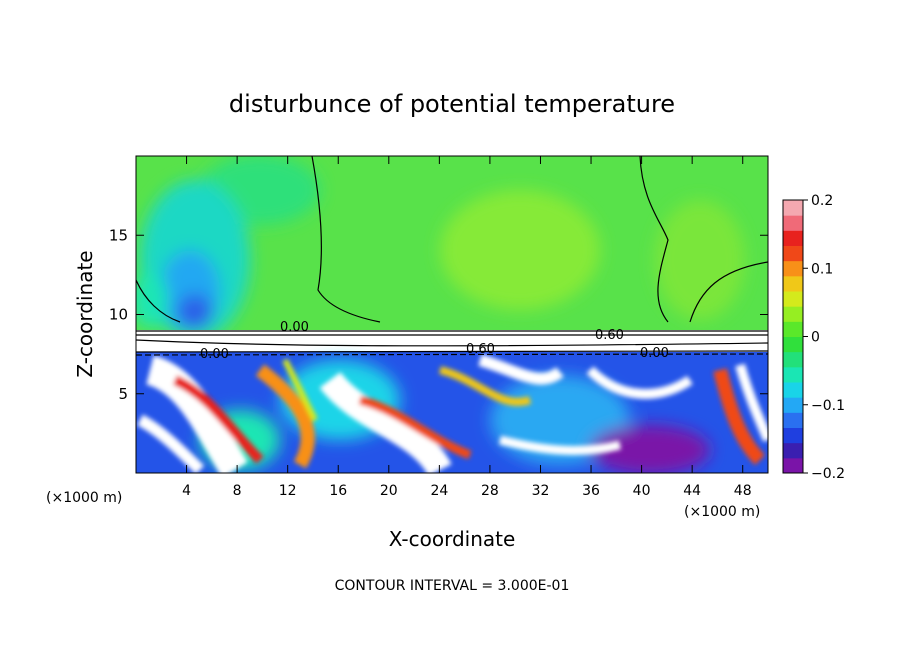 Image resolution: width=904 pixels, height=654 pixels. I want to click on colorbar-ticks: 0.2 0.1 0 −0.1 −0.2, so click(824, 337).